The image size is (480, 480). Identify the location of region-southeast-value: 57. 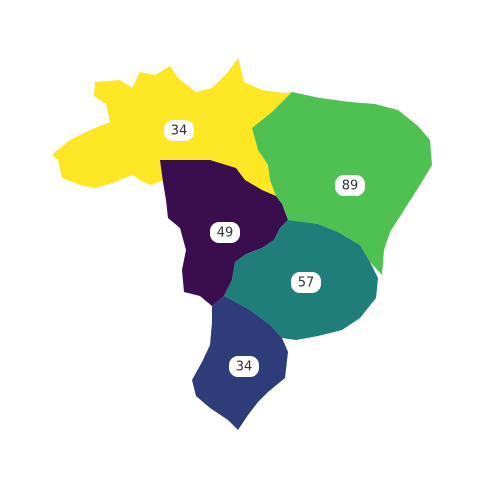
(306, 283).